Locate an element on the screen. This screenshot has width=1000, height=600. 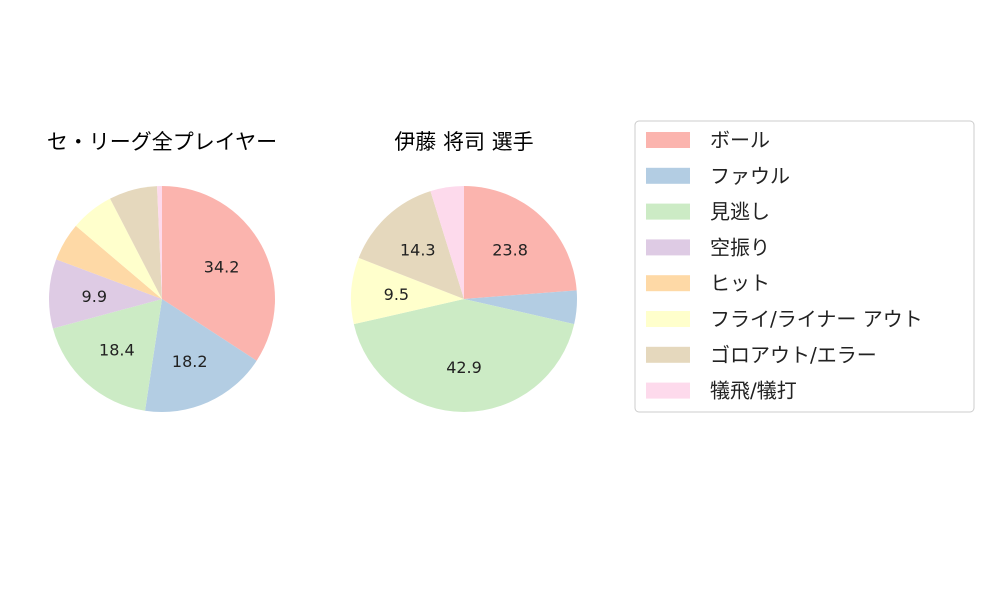
pie0-label-2: 18.4 is located at coordinates (117, 350).